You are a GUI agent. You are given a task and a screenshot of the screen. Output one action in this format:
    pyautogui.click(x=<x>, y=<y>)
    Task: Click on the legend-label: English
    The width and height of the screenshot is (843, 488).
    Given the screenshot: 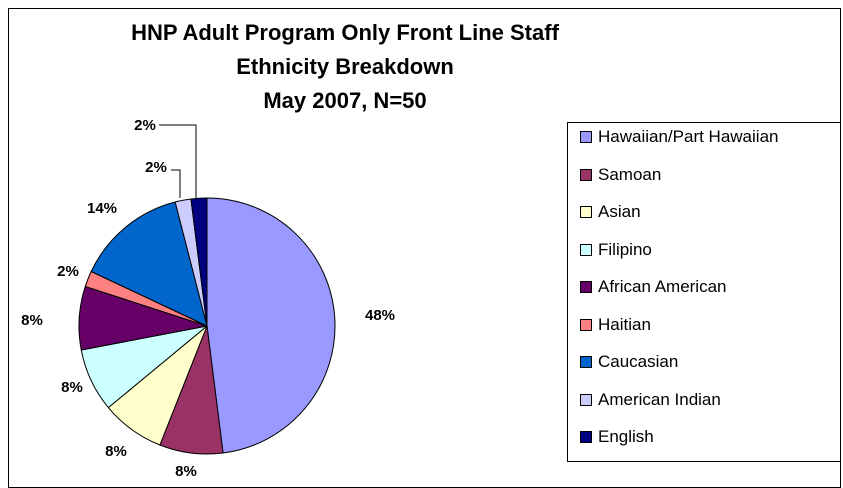 What is the action you would take?
    pyautogui.click(x=626, y=436)
    